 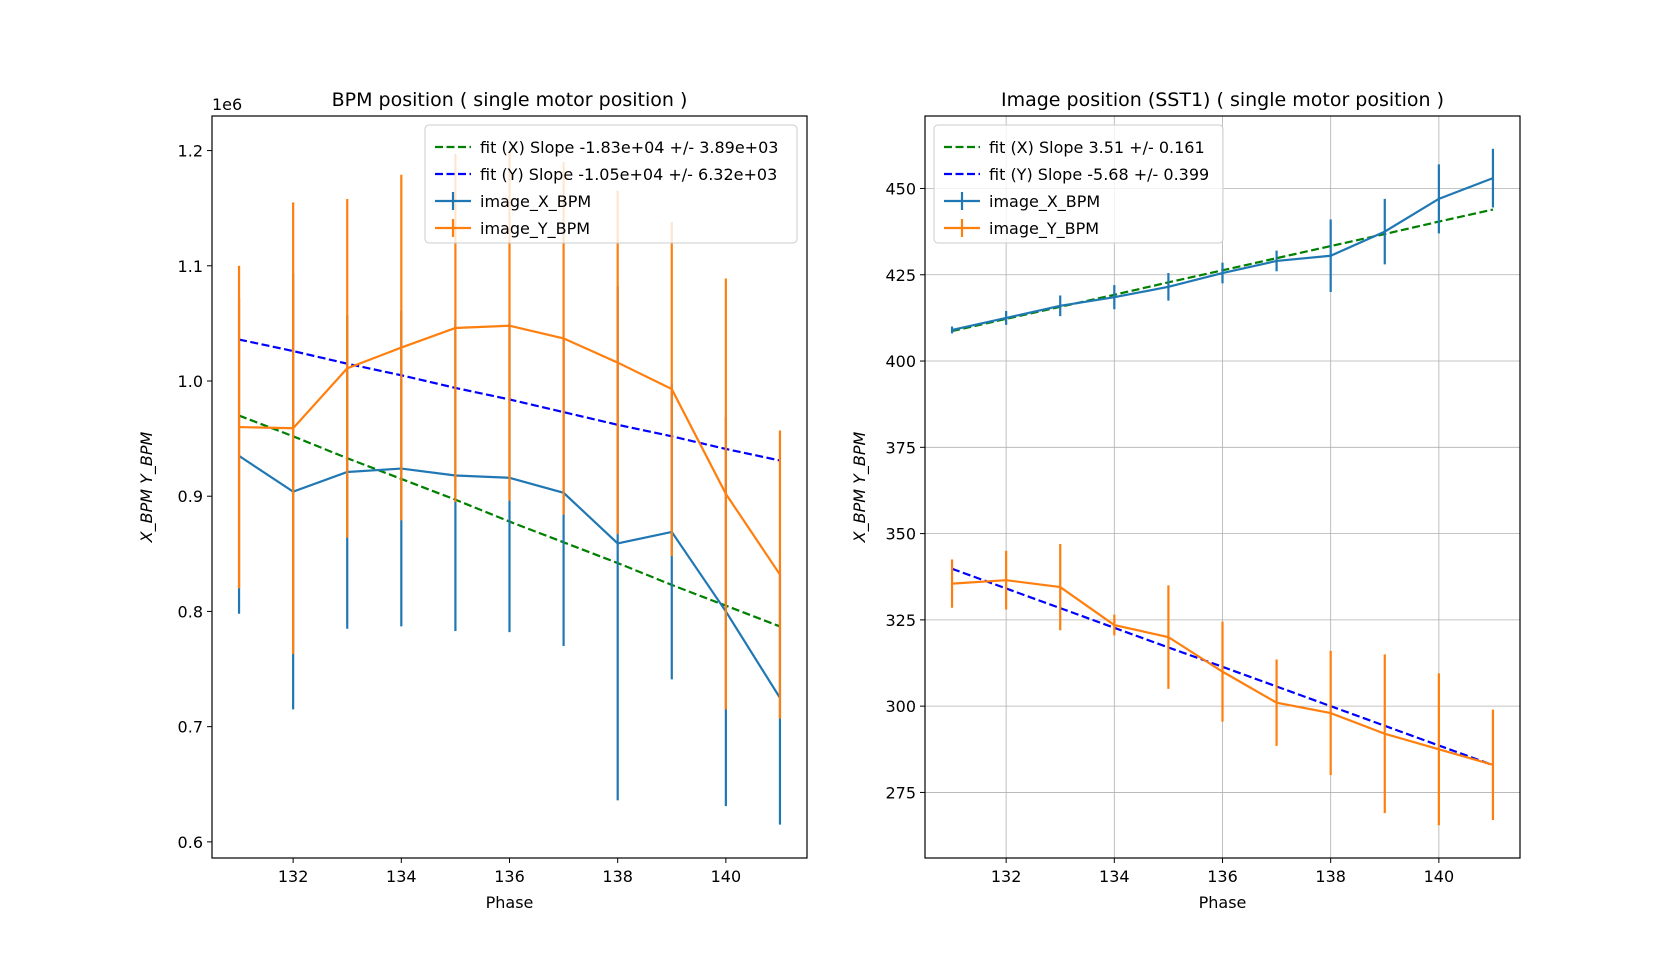 I want to click on y-tick-label: 1.0, so click(x=190, y=381).